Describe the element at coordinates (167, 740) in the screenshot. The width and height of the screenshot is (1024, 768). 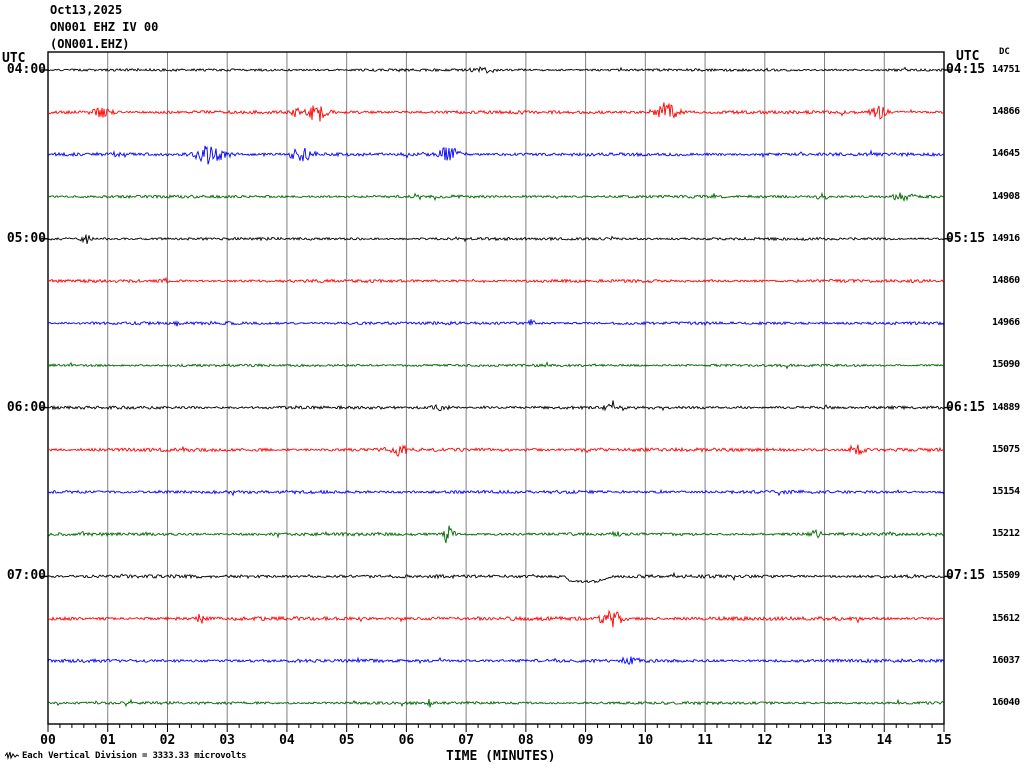
I see `x-tick-label: 02` at that location.